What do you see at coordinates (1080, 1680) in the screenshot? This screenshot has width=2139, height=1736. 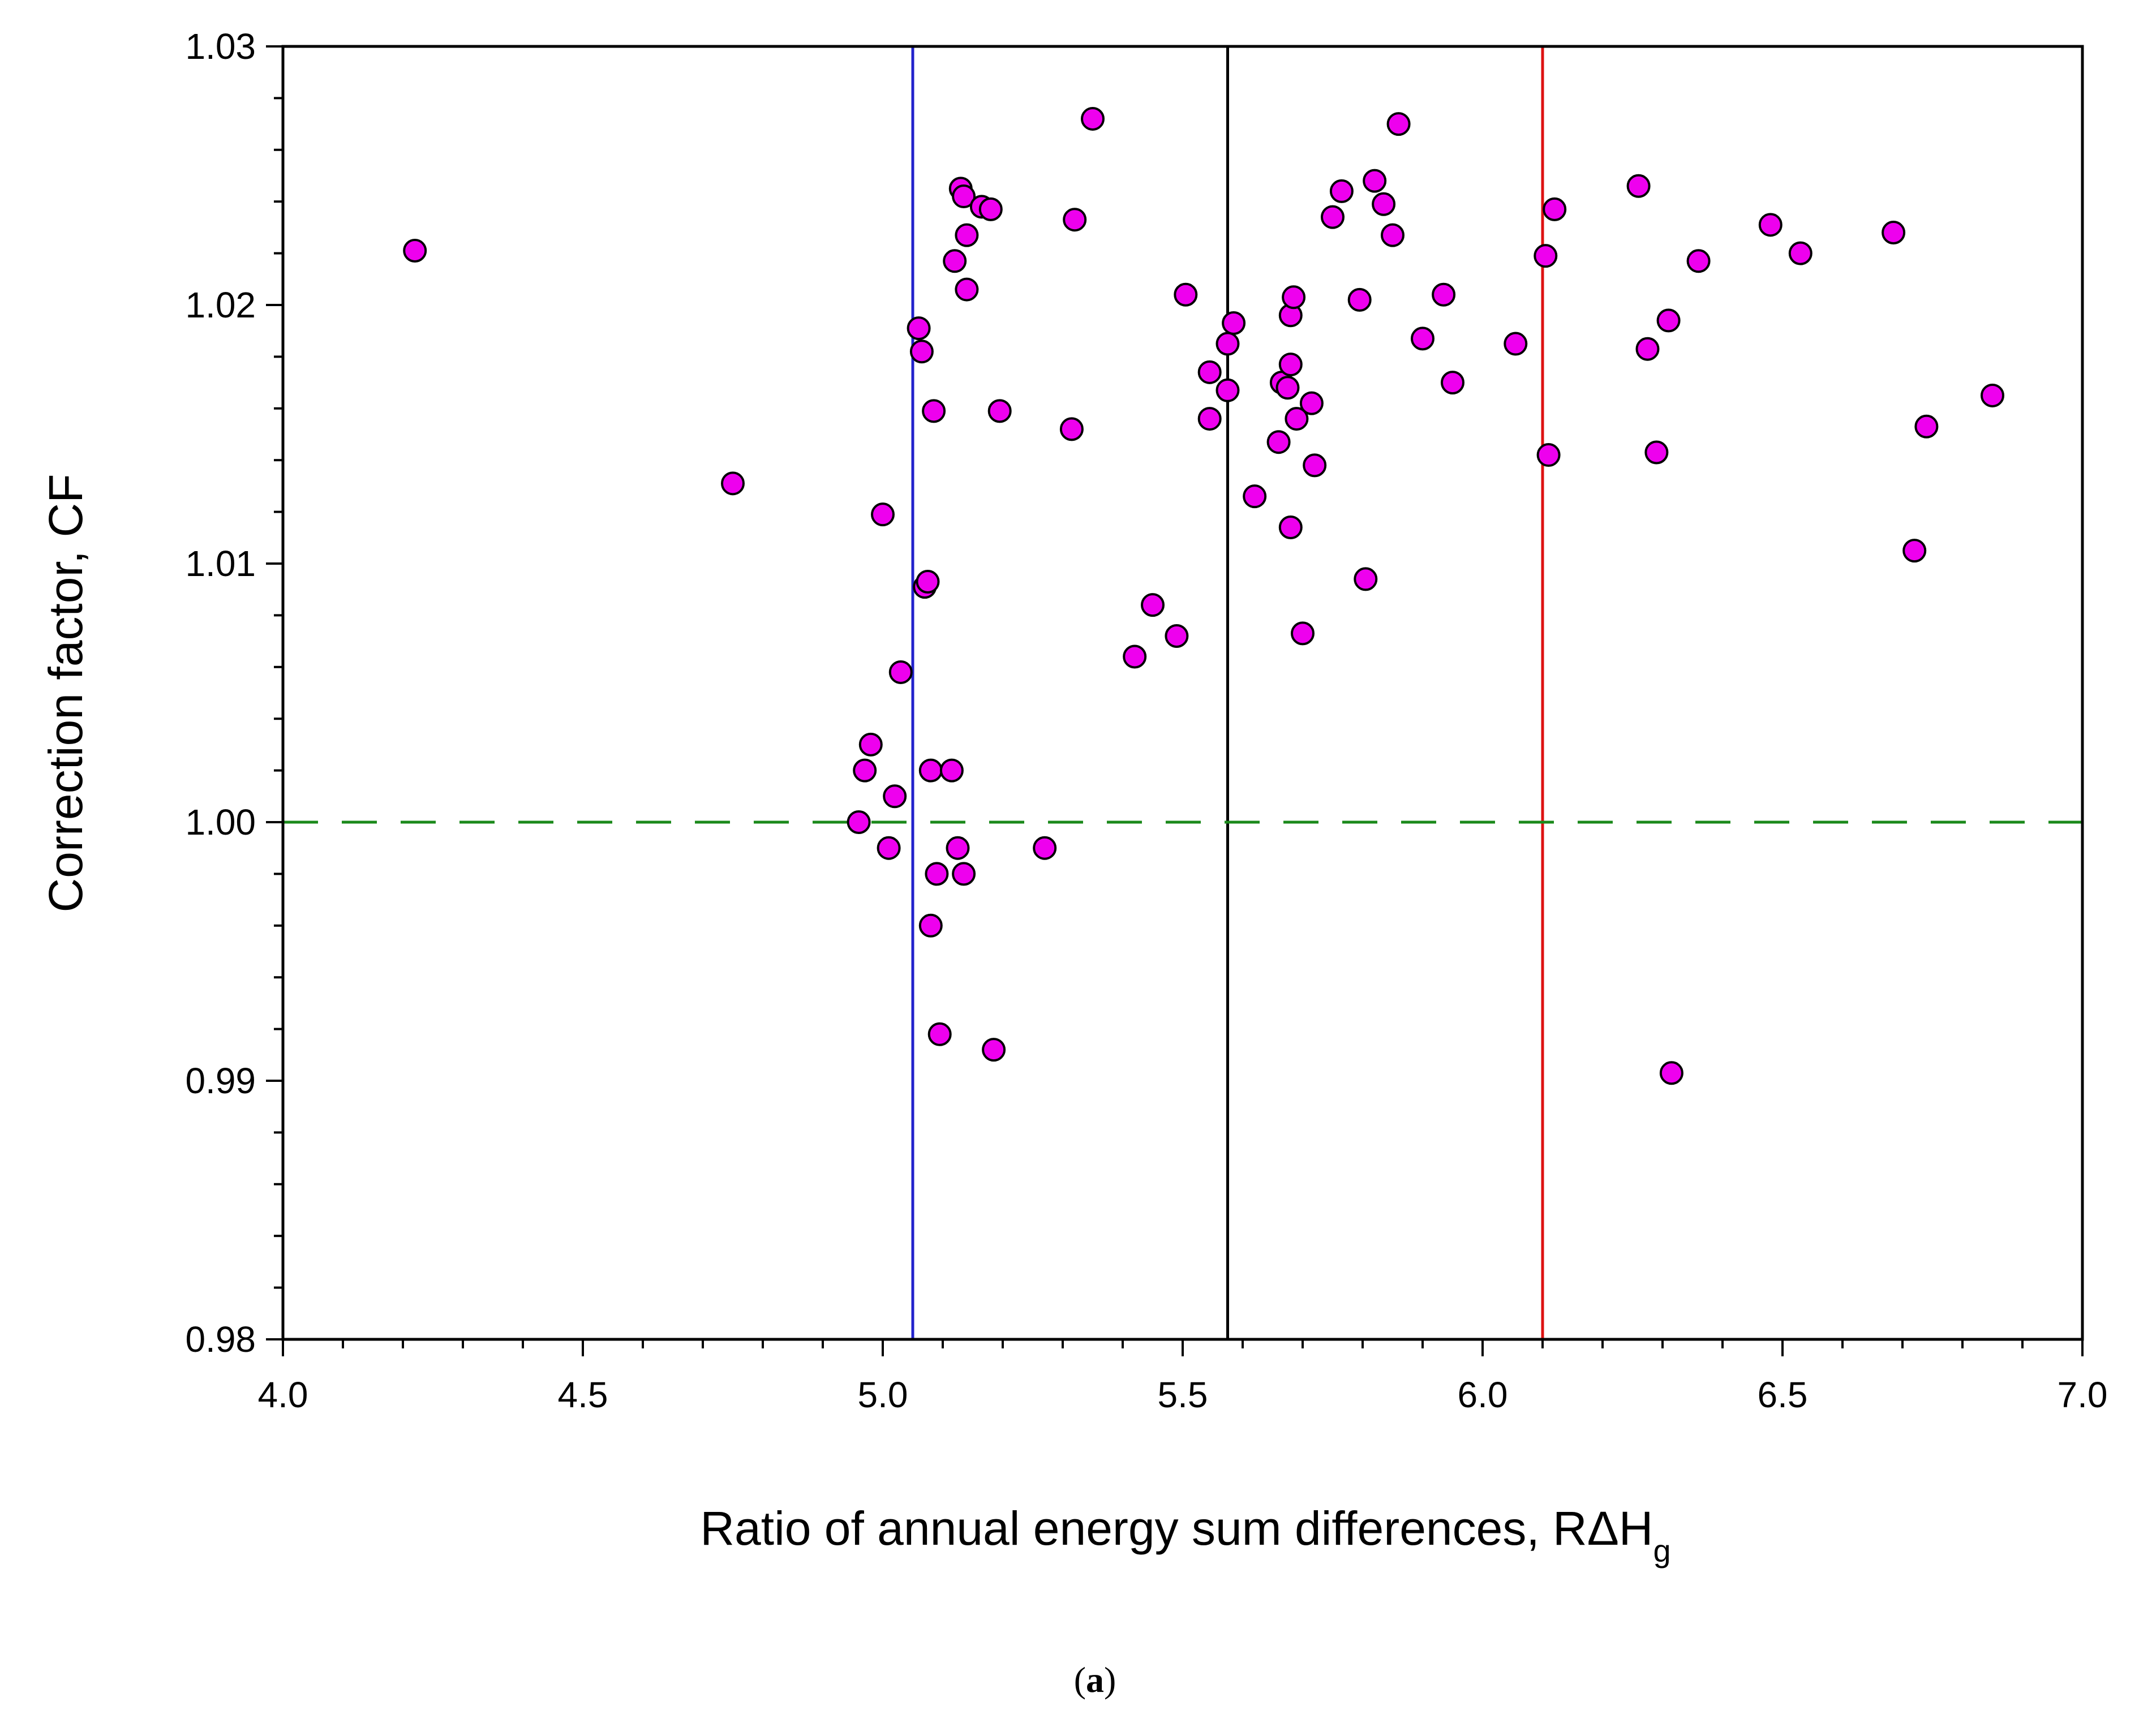 I see `caption-open-paren: (` at bounding box center [1080, 1680].